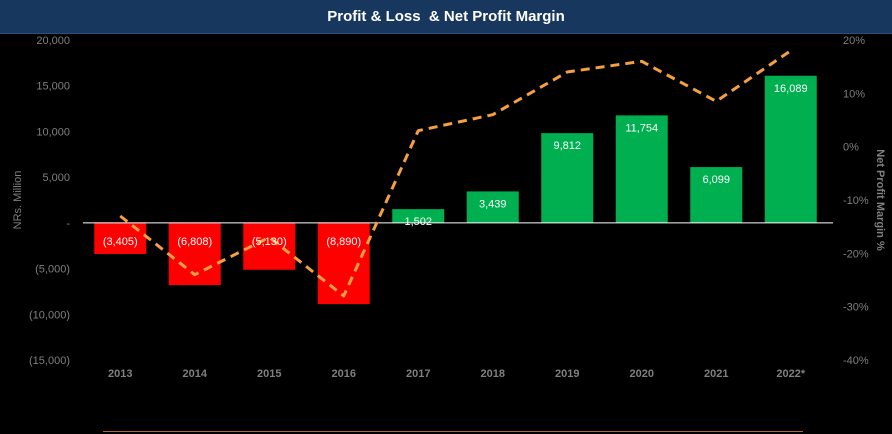 The width and height of the screenshot is (892, 434). Describe the element at coordinates (56, 178) in the screenshot. I see `y-tick-label: 5,000` at that location.